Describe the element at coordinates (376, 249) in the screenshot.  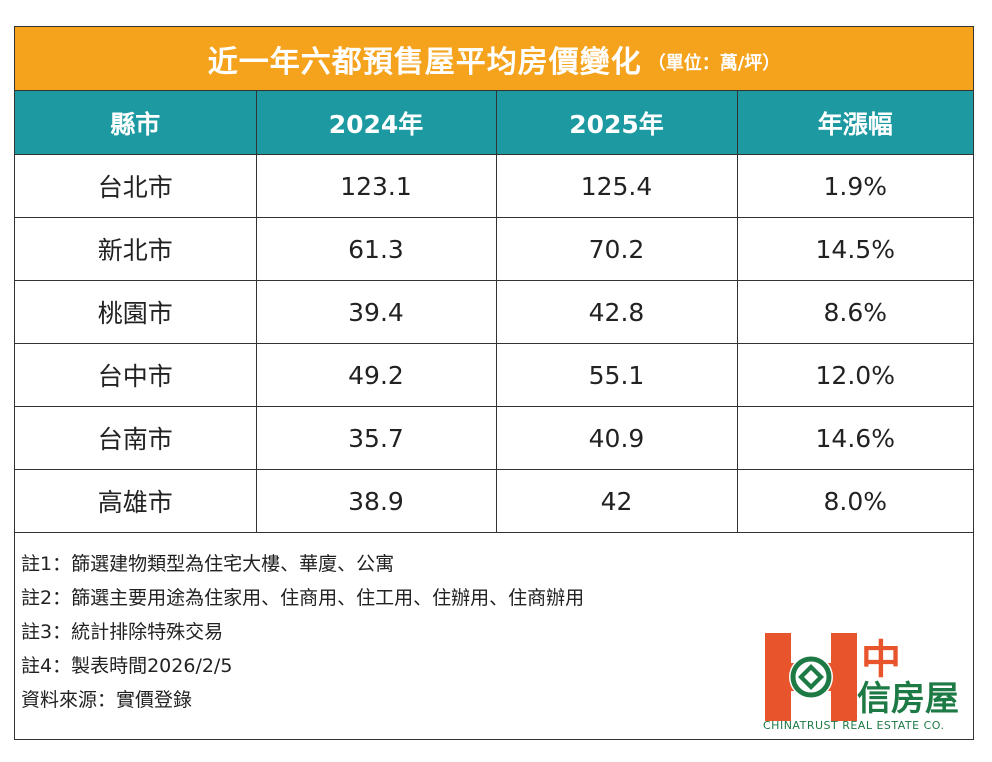
I see `table-cell: 61.3` at that location.